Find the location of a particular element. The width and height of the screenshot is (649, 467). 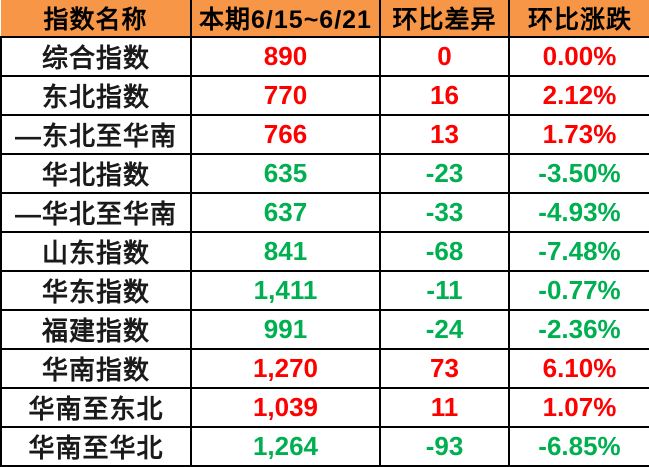

table-row: —华北至华南 637 -33 -4.93% is located at coordinates (324, 212).